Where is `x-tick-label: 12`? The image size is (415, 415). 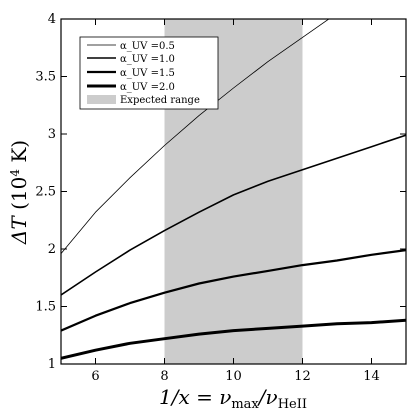
x-tick-label: 12 is located at coordinates (302, 376).